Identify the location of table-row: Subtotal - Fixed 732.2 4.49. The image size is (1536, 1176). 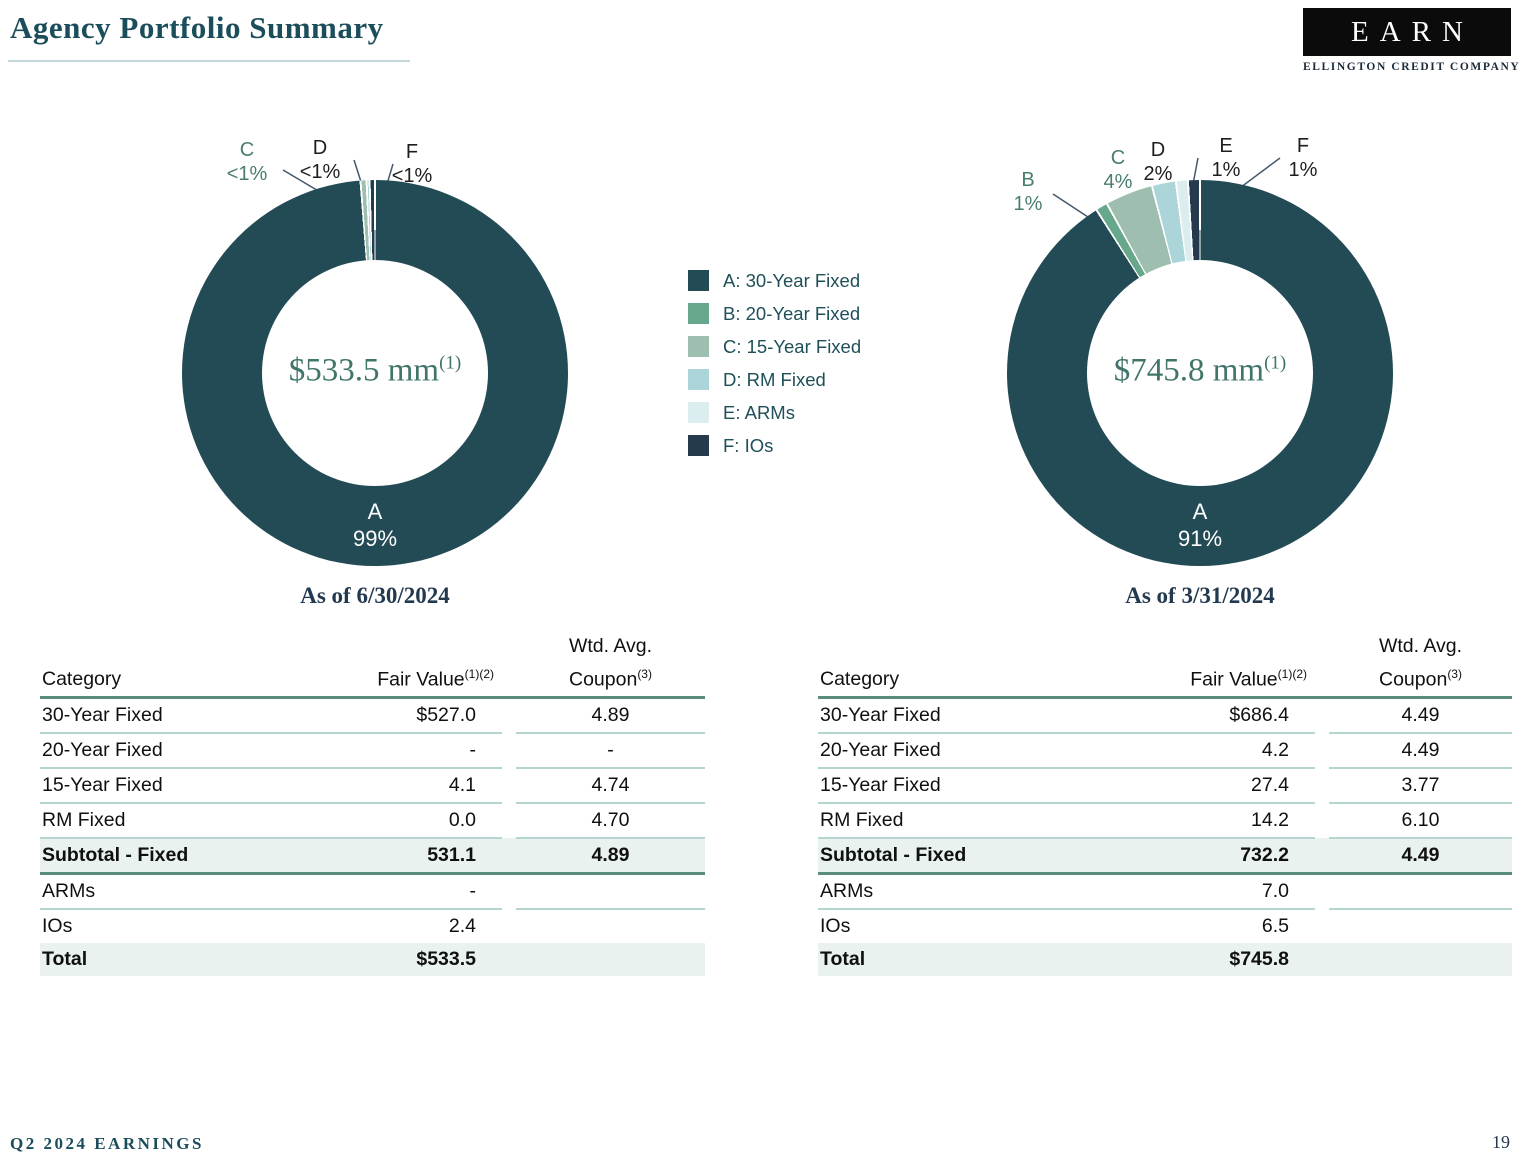
(1165, 856).